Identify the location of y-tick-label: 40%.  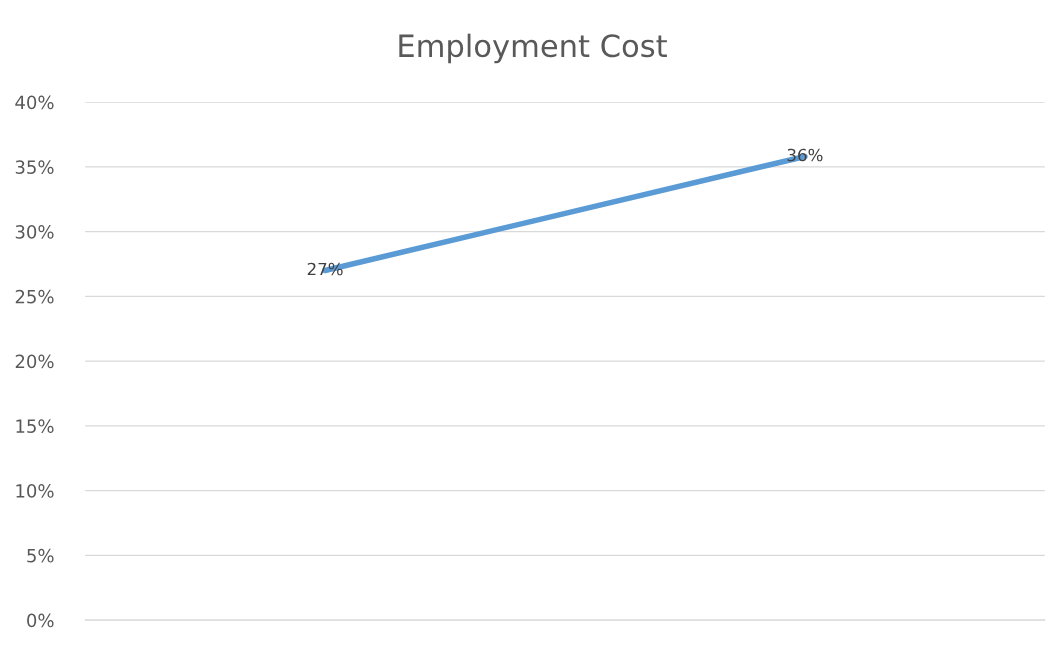
(34, 102).